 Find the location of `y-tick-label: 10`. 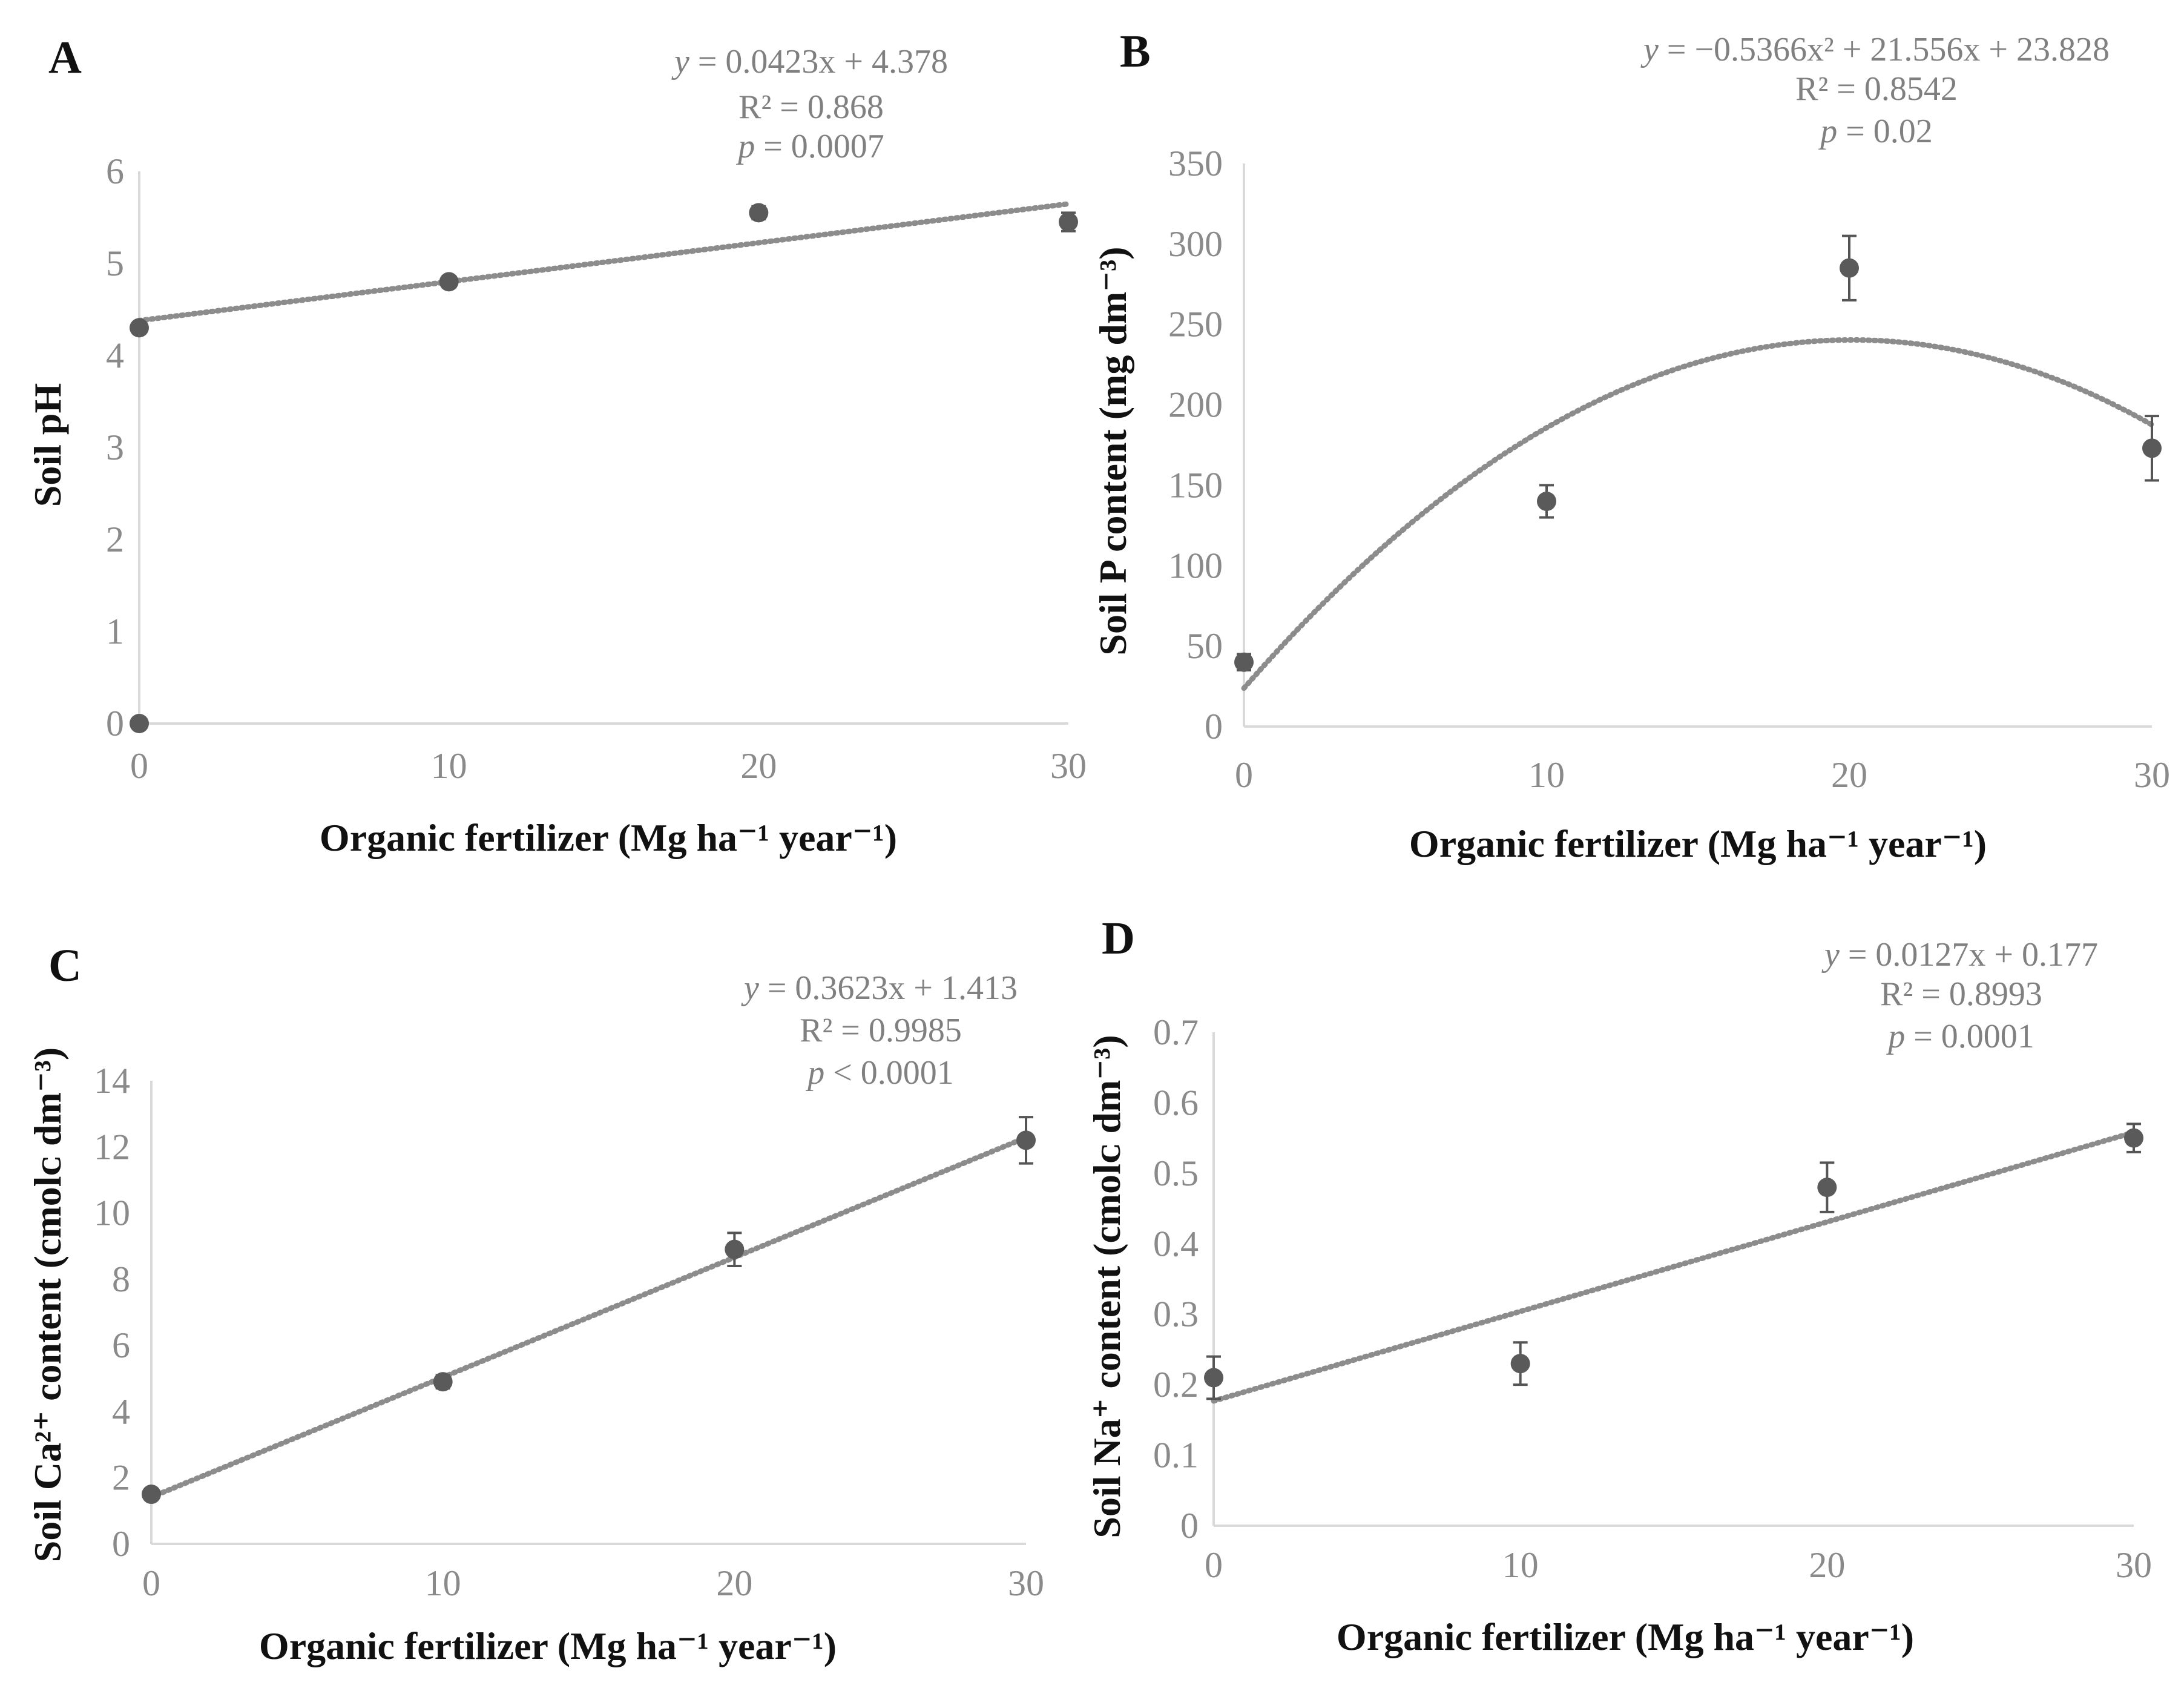

y-tick-label: 10 is located at coordinates (112, 1213).